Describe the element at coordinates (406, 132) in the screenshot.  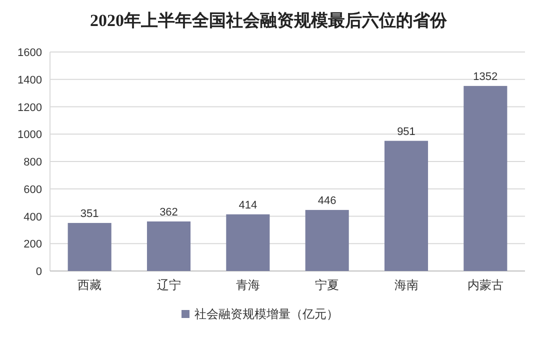
I see `data-label: 951` at that location.